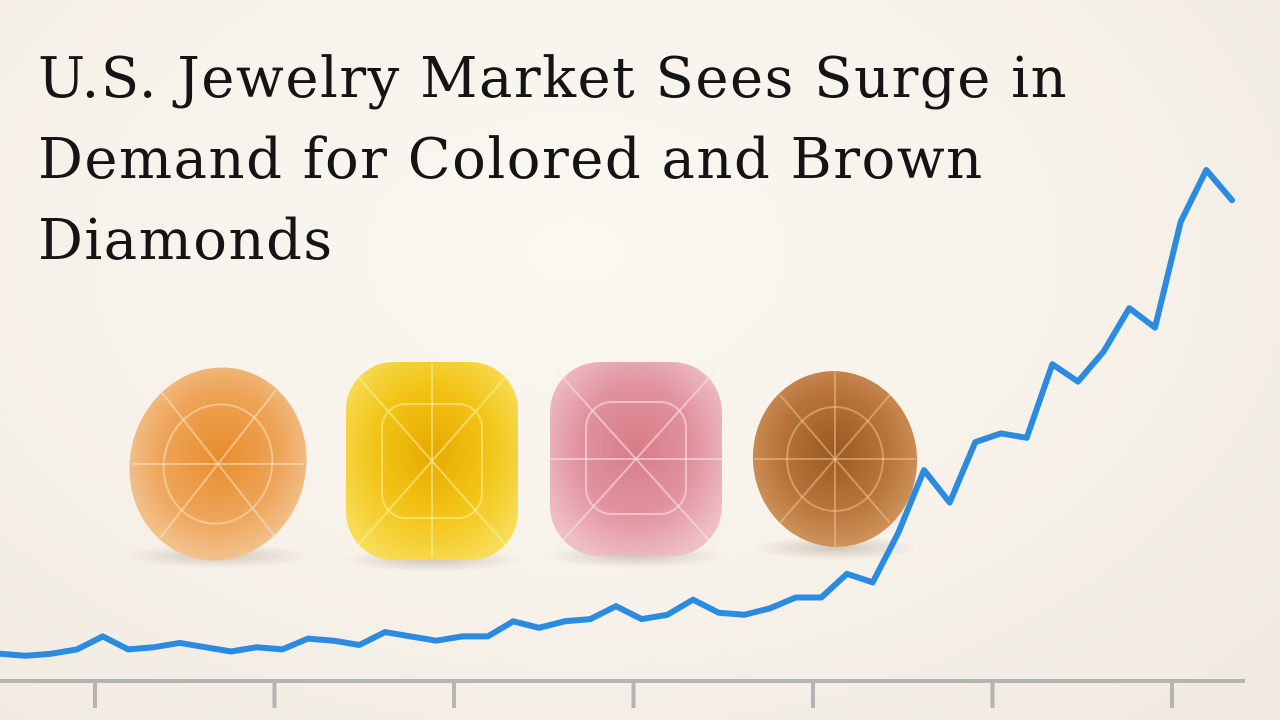 This screenshot has height=720, width=1280. What do you see at coordinates (218, 464) in the screenshot?
I see `orange-oval-diamond` at bounding box center [218, 464].